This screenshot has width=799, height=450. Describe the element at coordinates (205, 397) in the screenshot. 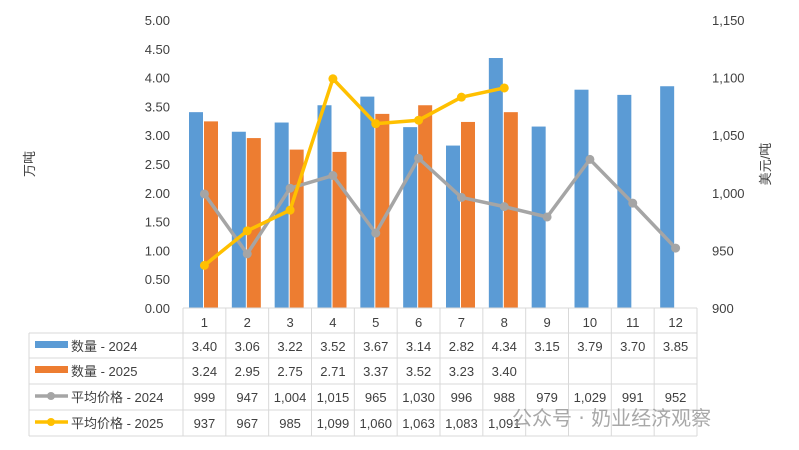

I see `table-cell: 999` at that location.